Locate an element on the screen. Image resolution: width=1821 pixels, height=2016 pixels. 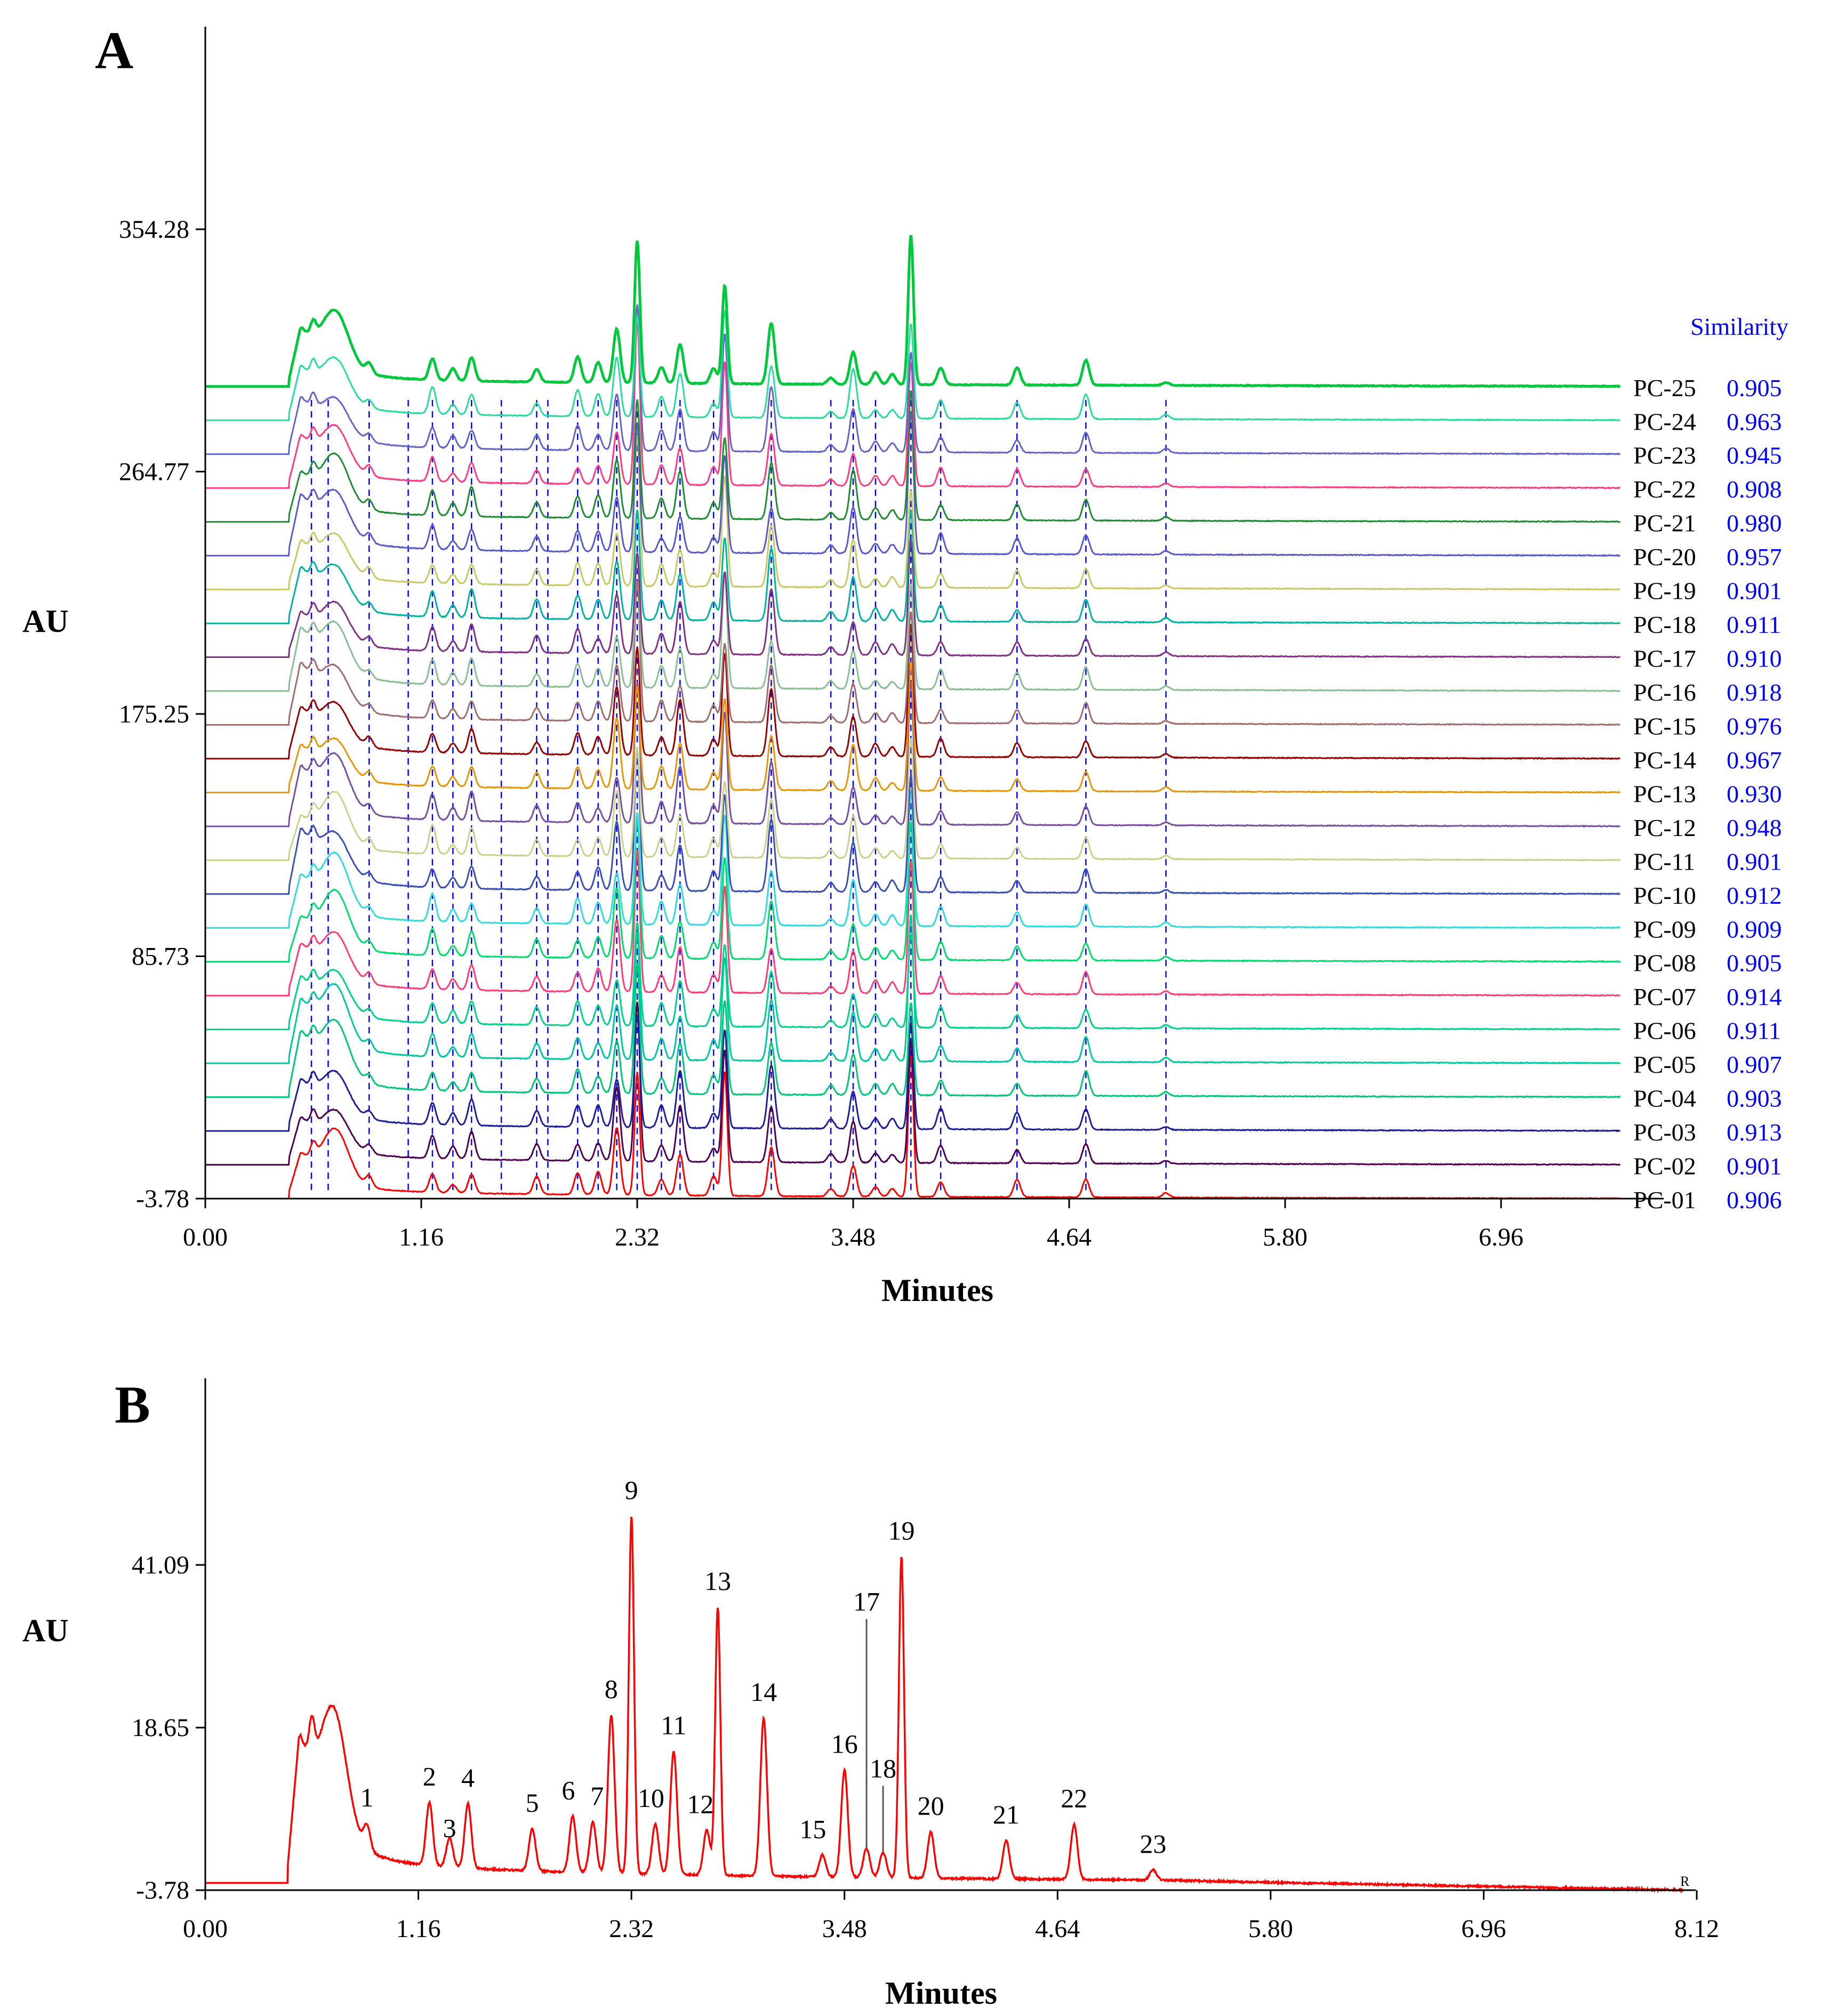
peak-label: 12 is located at coordinates (700, 1804).